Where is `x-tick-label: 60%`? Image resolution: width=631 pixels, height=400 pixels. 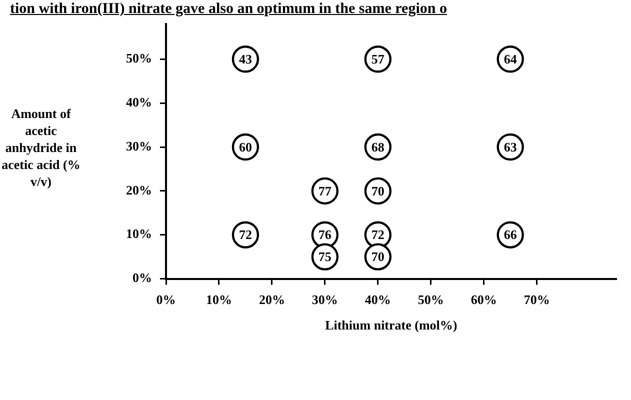 x-tick-label: 60% is located at coordinates (483, 299).